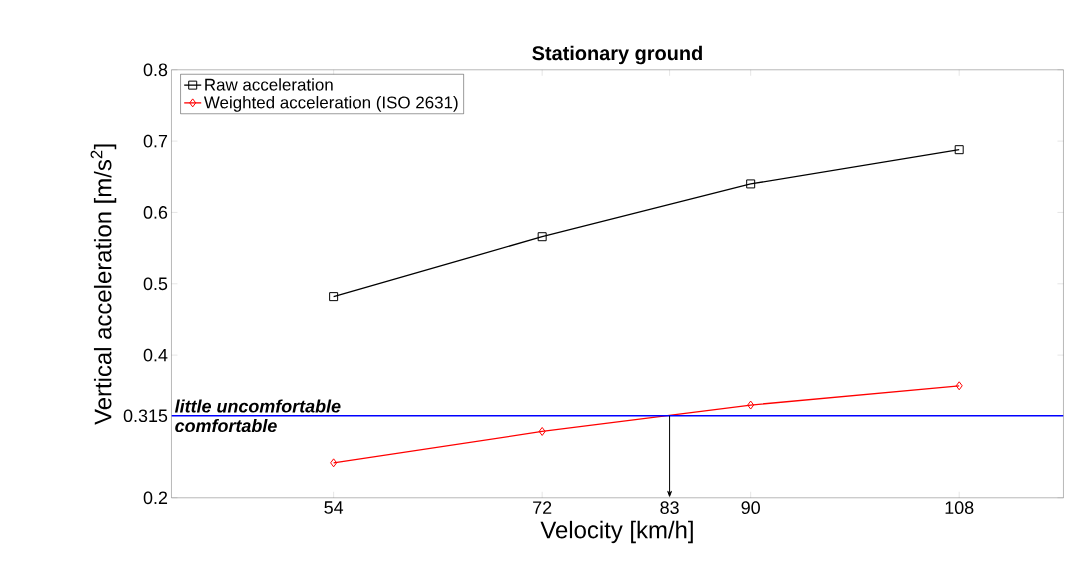 Image resolution: width=1066 pixels, height=562 pixels. I want to click on x-tick-label: 72, so click(542, 507).